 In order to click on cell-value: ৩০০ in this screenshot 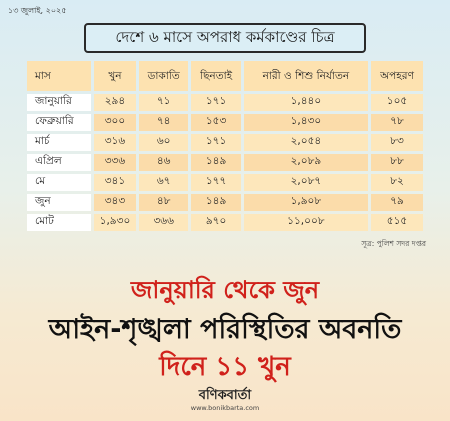, I will do `click(114, 122)`.